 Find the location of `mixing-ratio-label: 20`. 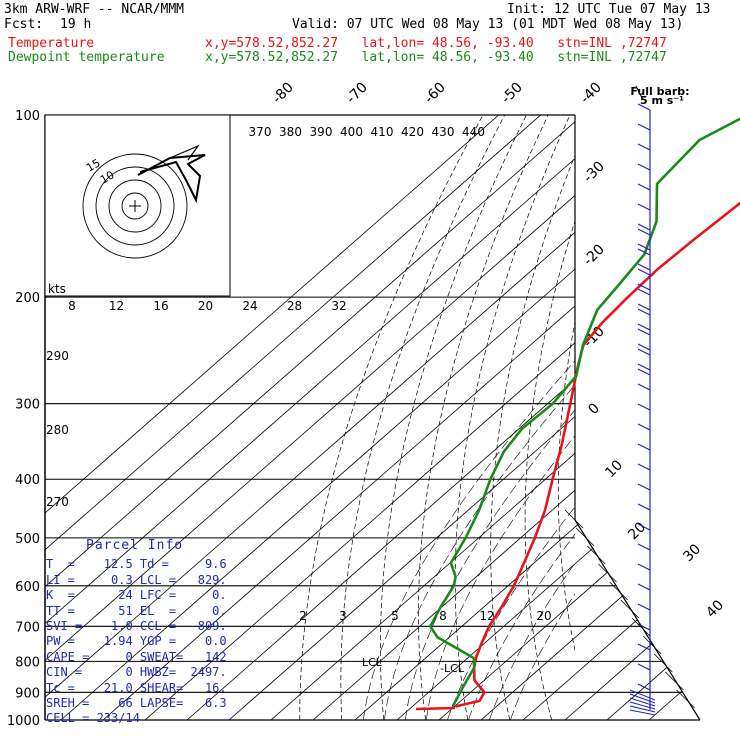

mixing-ratio-label: 20 is located at coordinates (543, 616).